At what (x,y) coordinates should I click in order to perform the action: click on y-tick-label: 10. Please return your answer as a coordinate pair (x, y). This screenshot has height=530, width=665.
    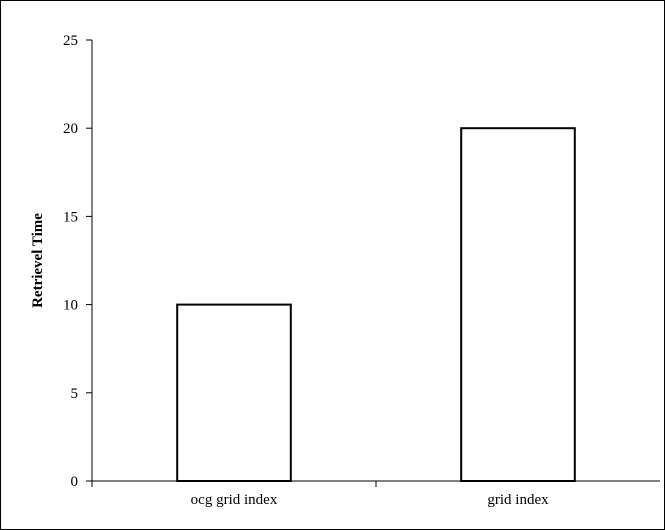
    Looking at the image, I should click on (70, 306).